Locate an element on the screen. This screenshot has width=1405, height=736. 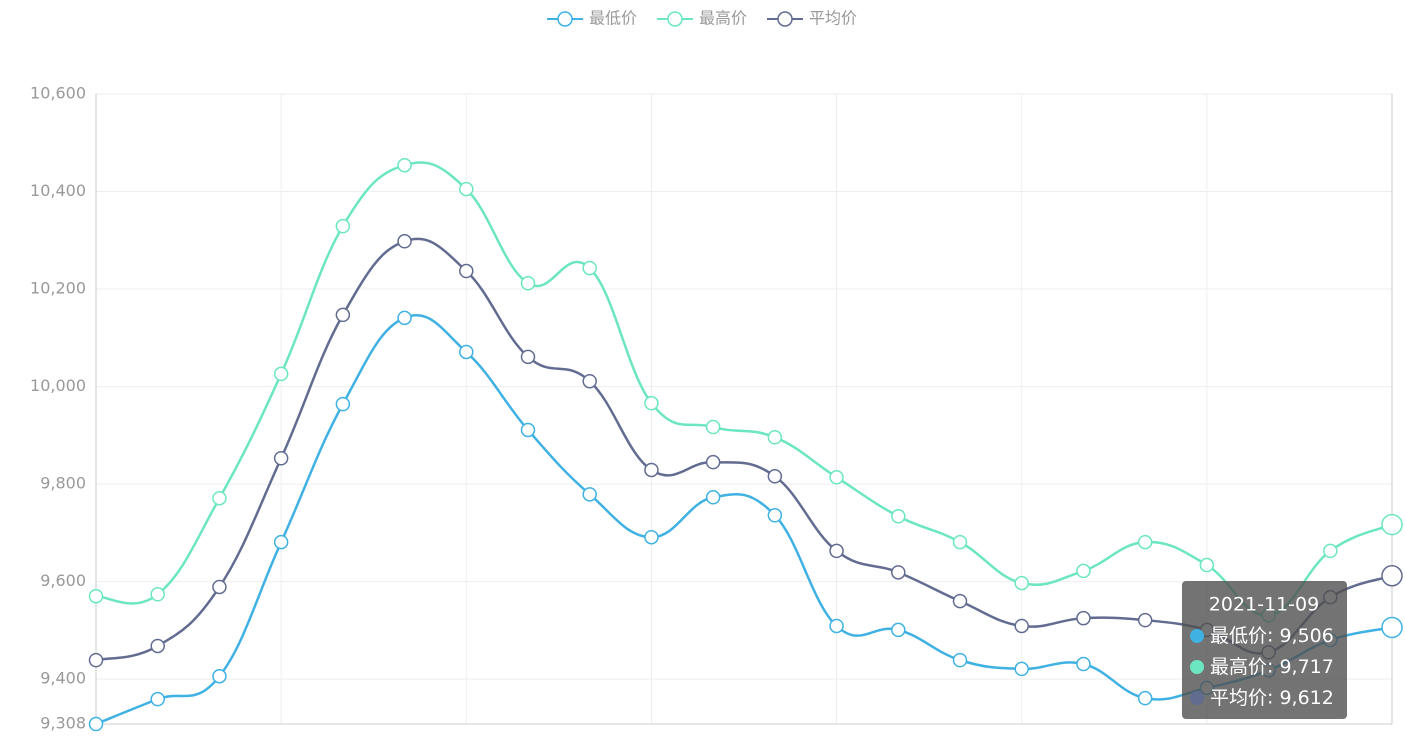
tooltip-row: 最高价: 9,717 is located at coordinates (1272, 667).